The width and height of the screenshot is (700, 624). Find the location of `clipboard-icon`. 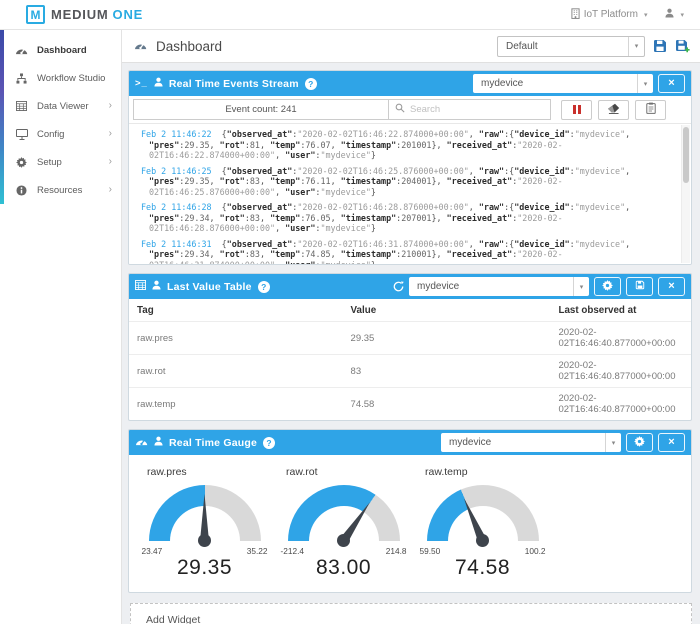

clipboard-icon is located at coordinates (650, 109).